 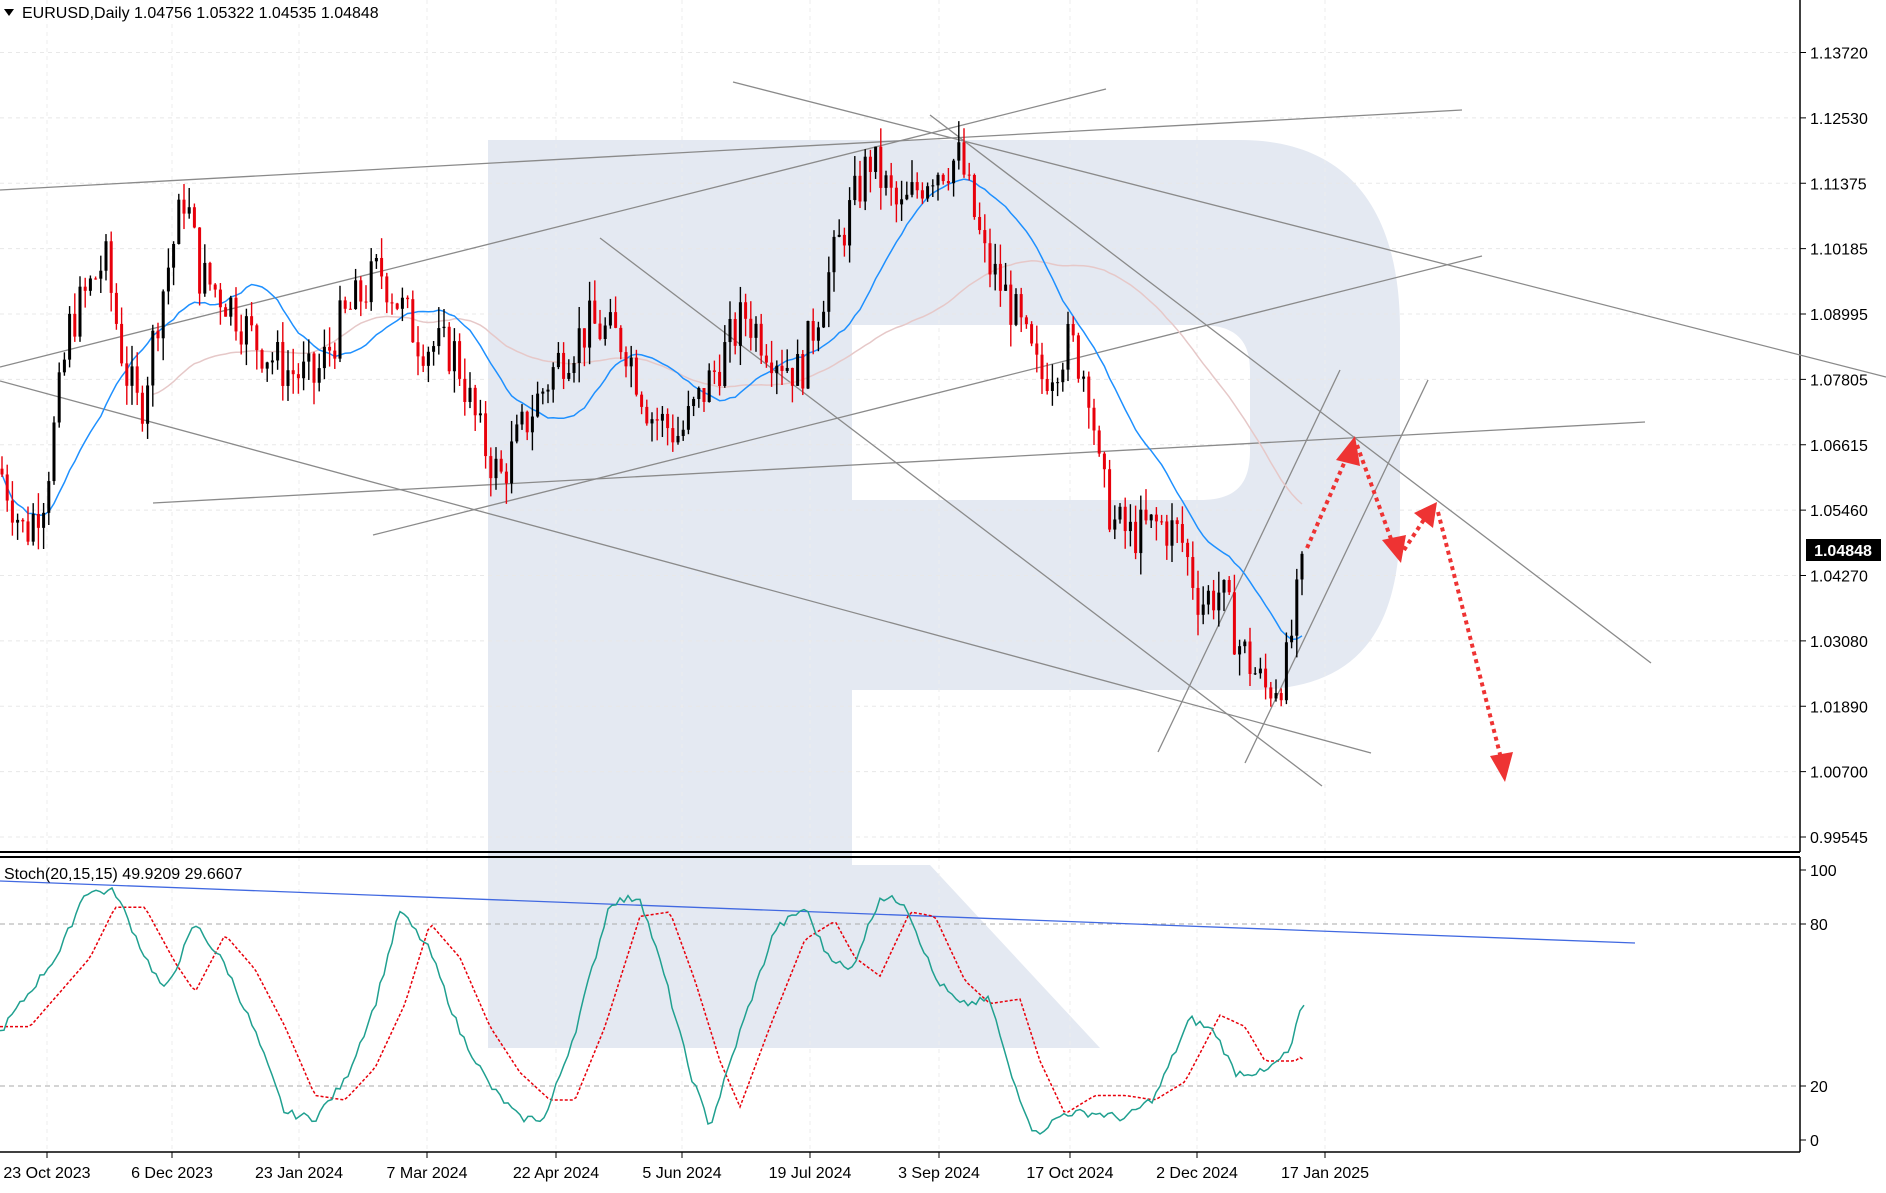 What do you see at coordinates (1839, 315) in the screenshot?
I see `price-tick-label: 1.08995` at bounding box center [1839, 315].